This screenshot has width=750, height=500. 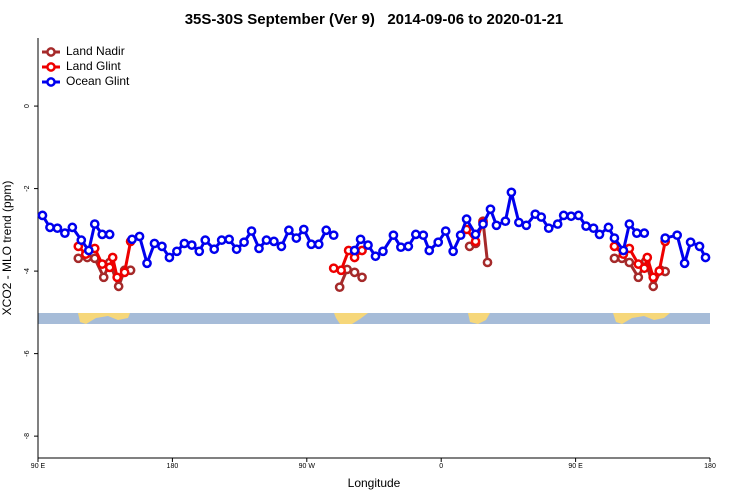 What do you see at coordinates (374, 227) in the screenshot?
I see `series-line` at bounding box center [374, 227].